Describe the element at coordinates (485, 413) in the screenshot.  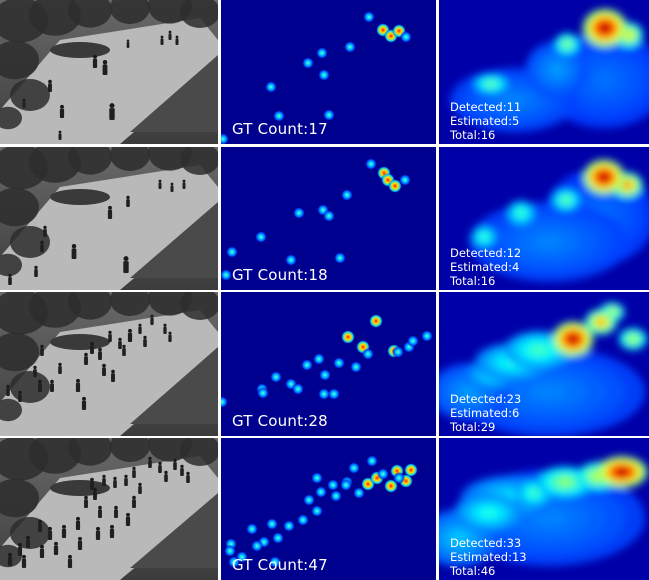
I see `estimated-count: Estimated:6` at that location.